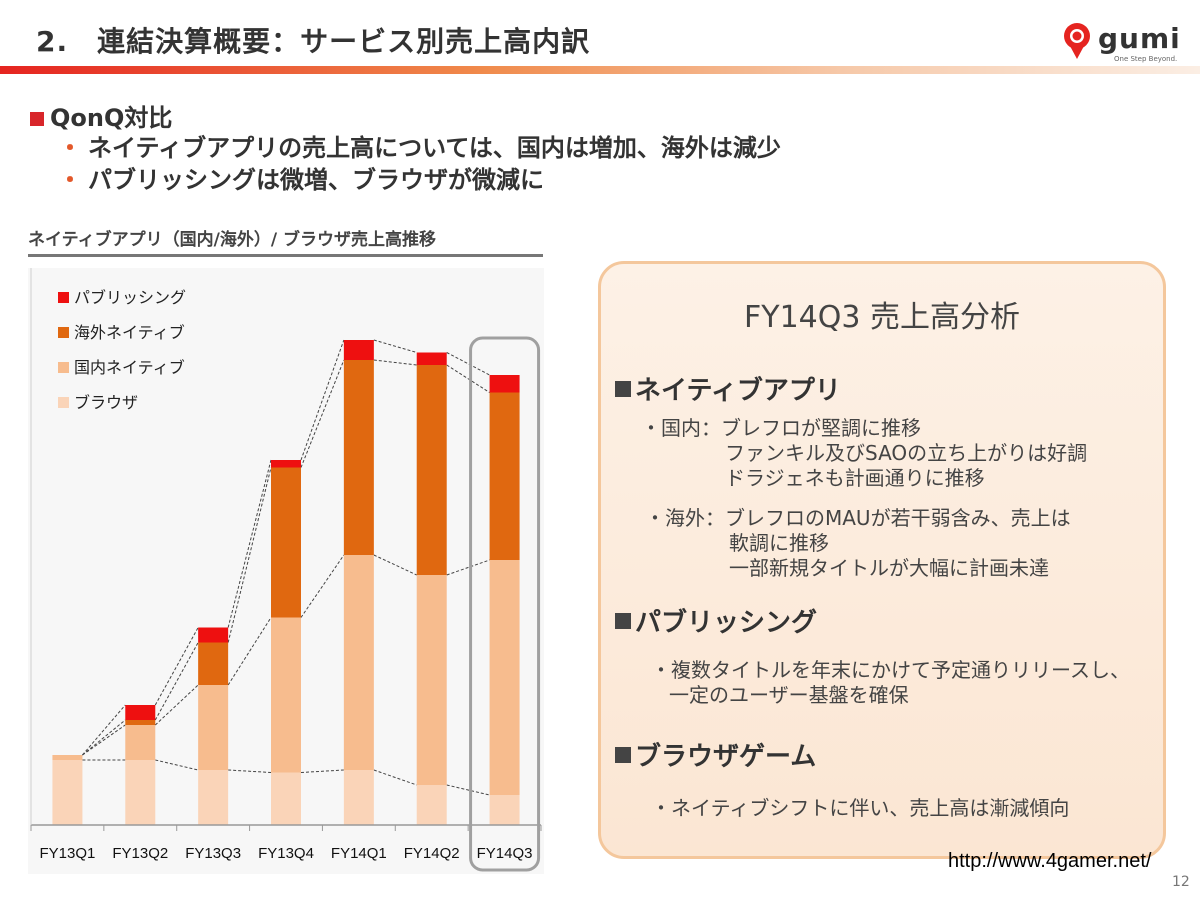 This screenshot has width=1200, height=900. What do you see at coordinates (1139, 38) in the screenshot?
I see `logo-wordmark: gumi` at bounding box center [1139, 38].